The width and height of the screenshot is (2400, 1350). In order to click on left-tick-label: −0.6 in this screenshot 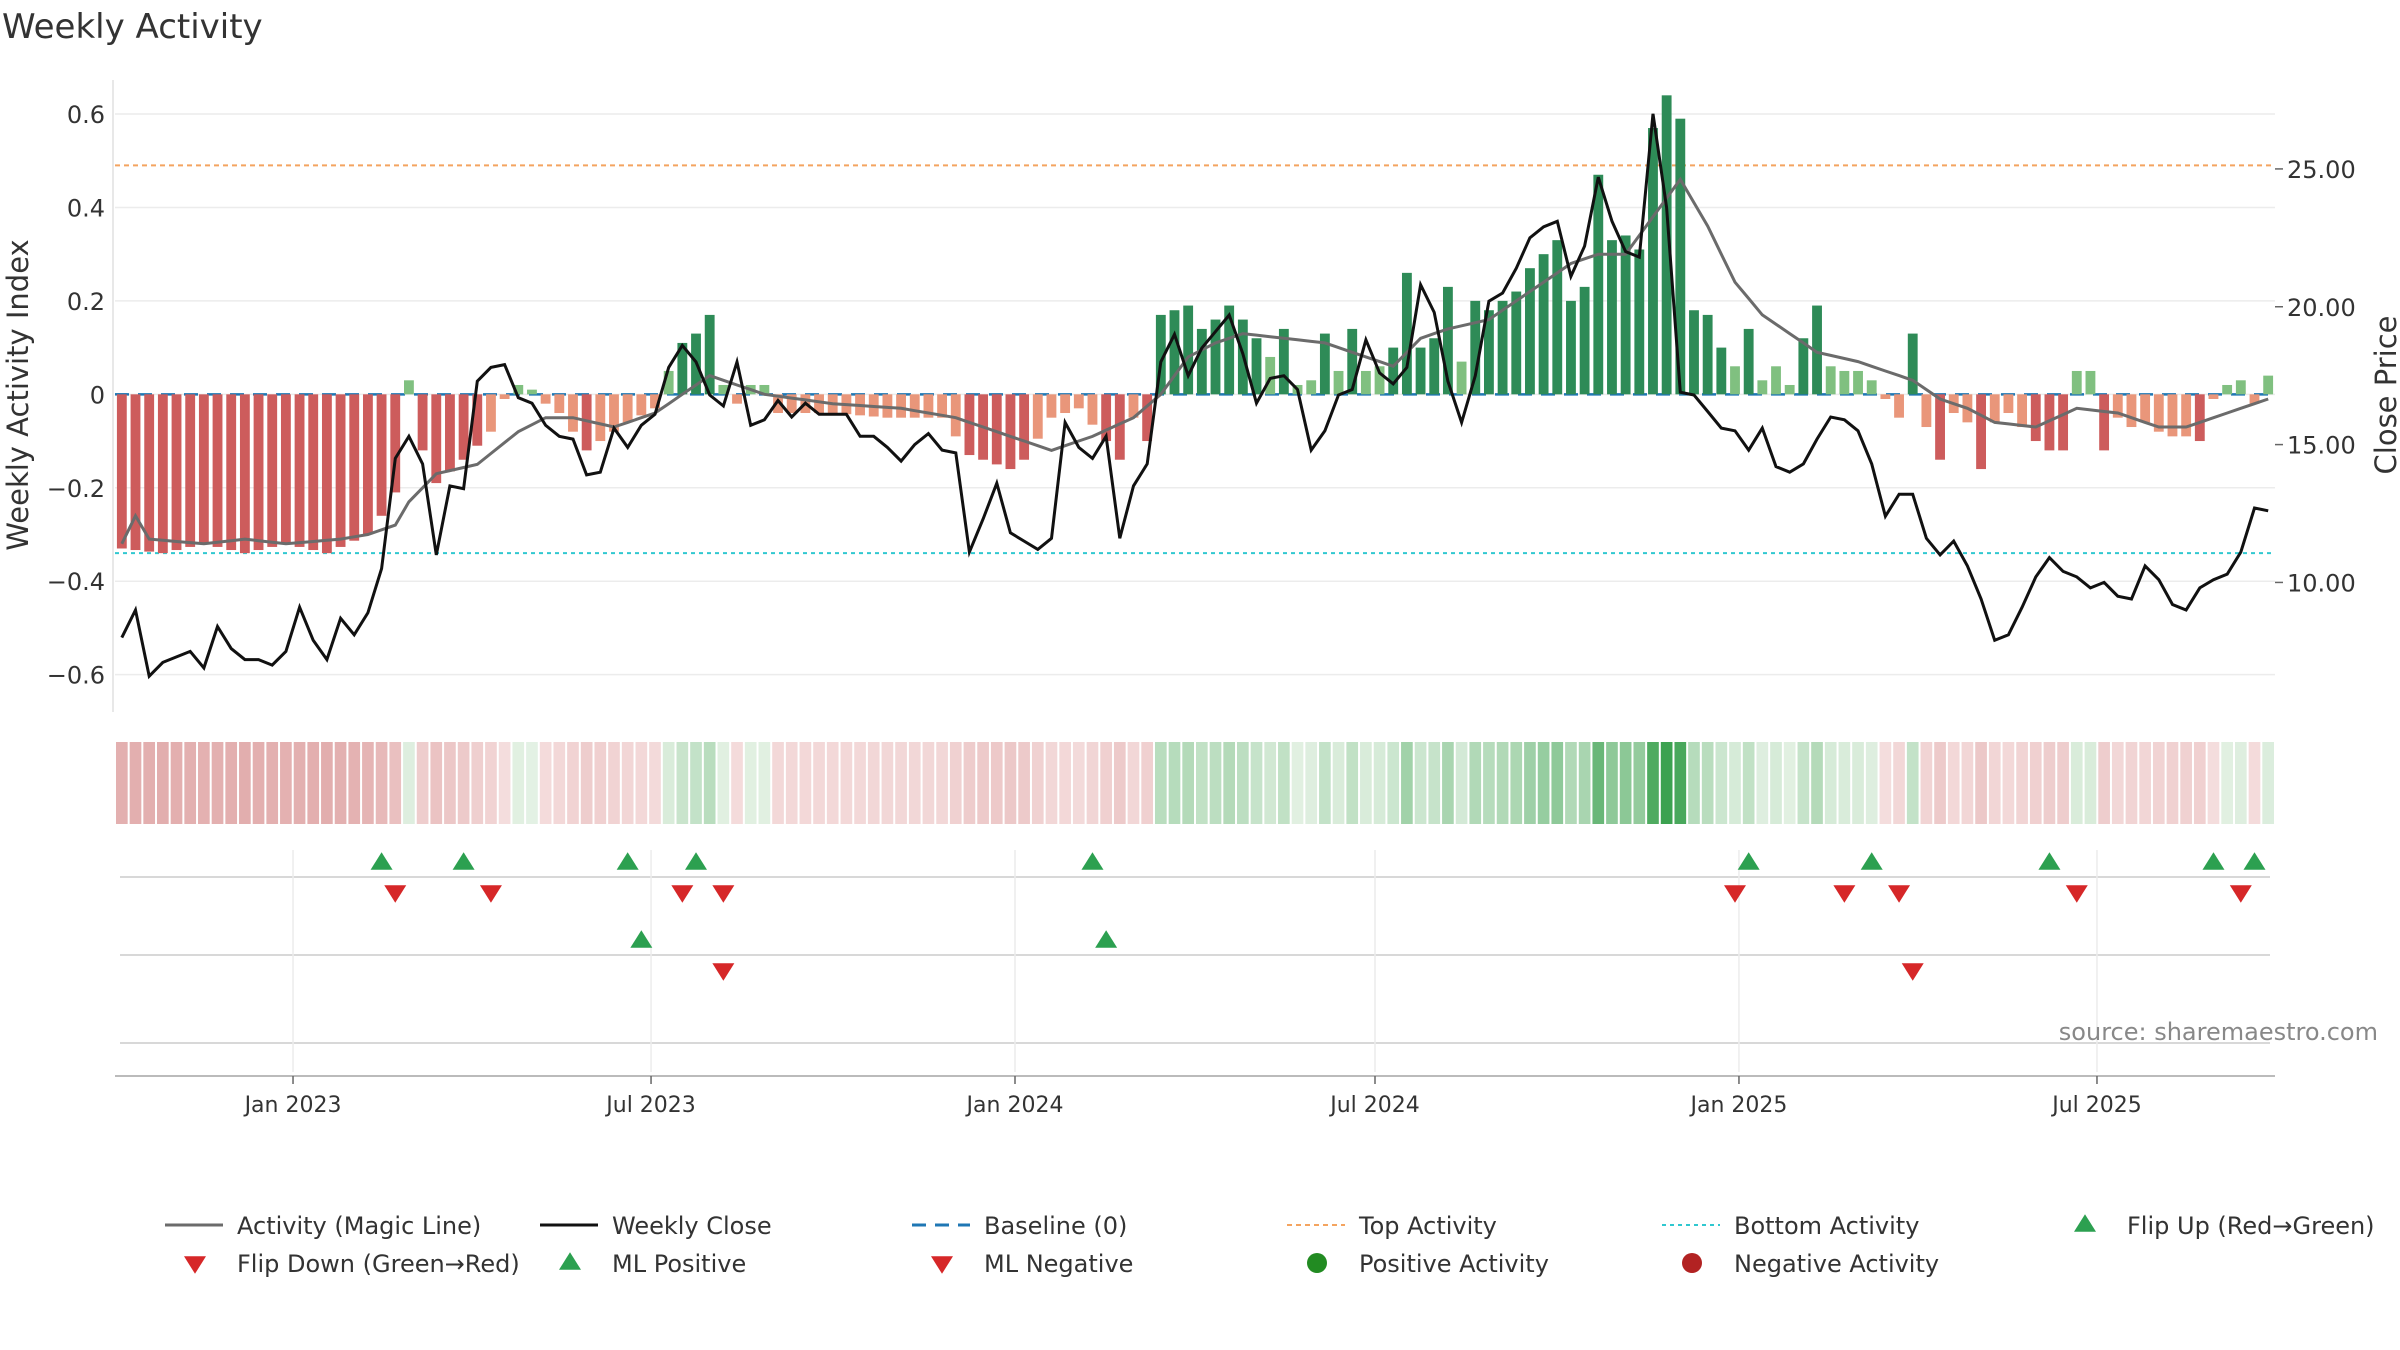, I will do `click(76, 676)`.